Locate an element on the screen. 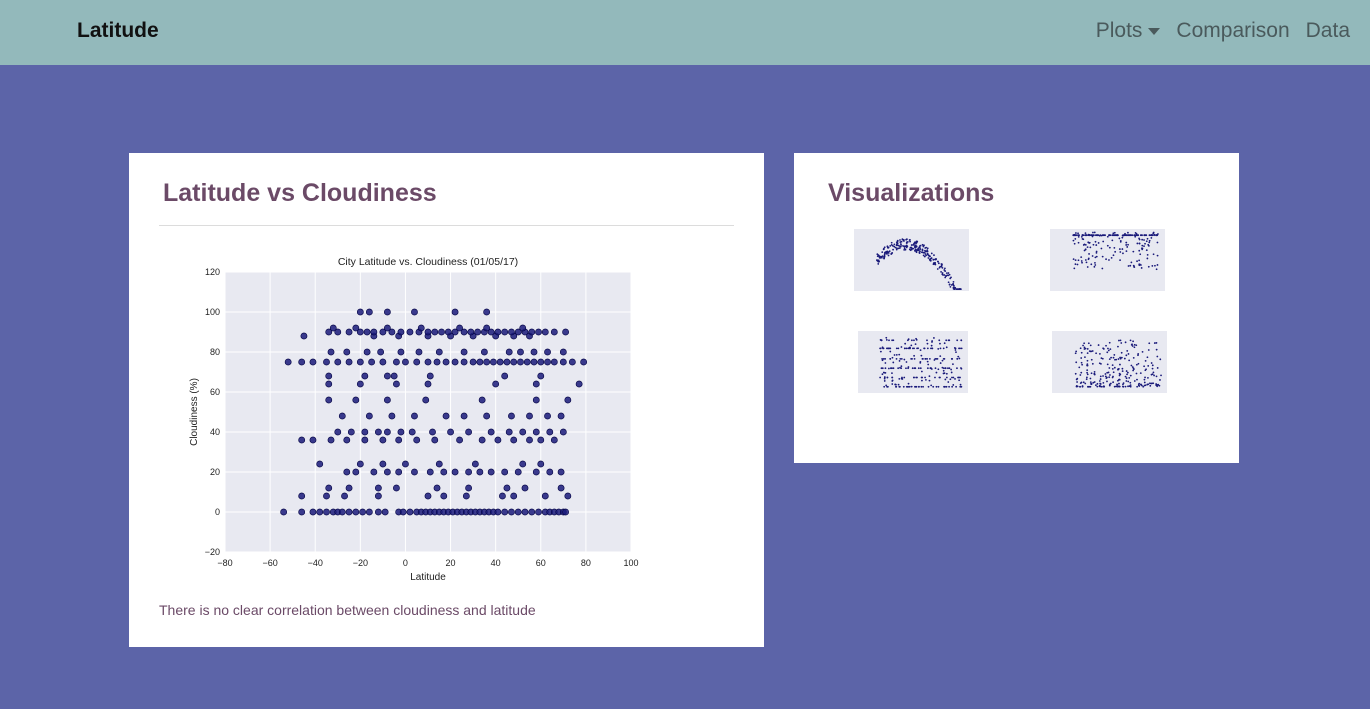 Image resolution: width=1370 pixels, height=709 pixels. x-tick-label: −40 is located at coordinates (315, 563).